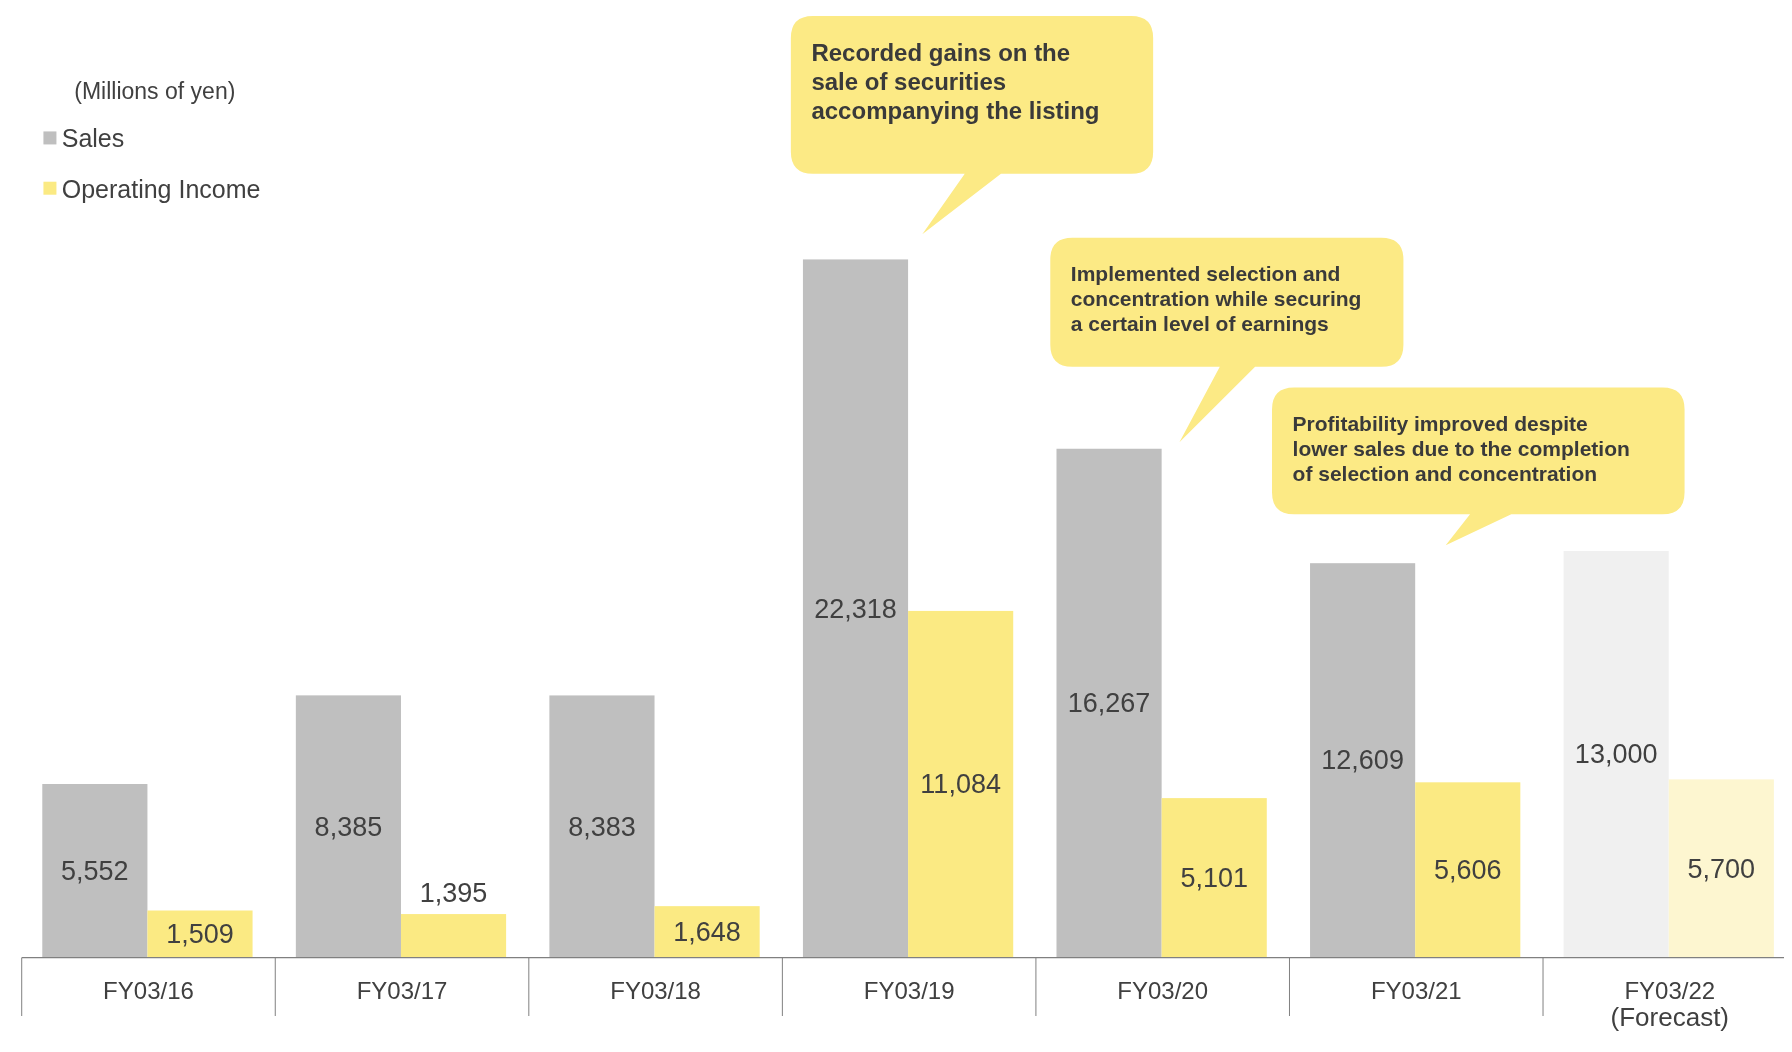 The image size is (1792, 1052). Describe the element at coordinates (655, 991) in the screenshot. I see `x-tick-label: FY03/18` at that location.